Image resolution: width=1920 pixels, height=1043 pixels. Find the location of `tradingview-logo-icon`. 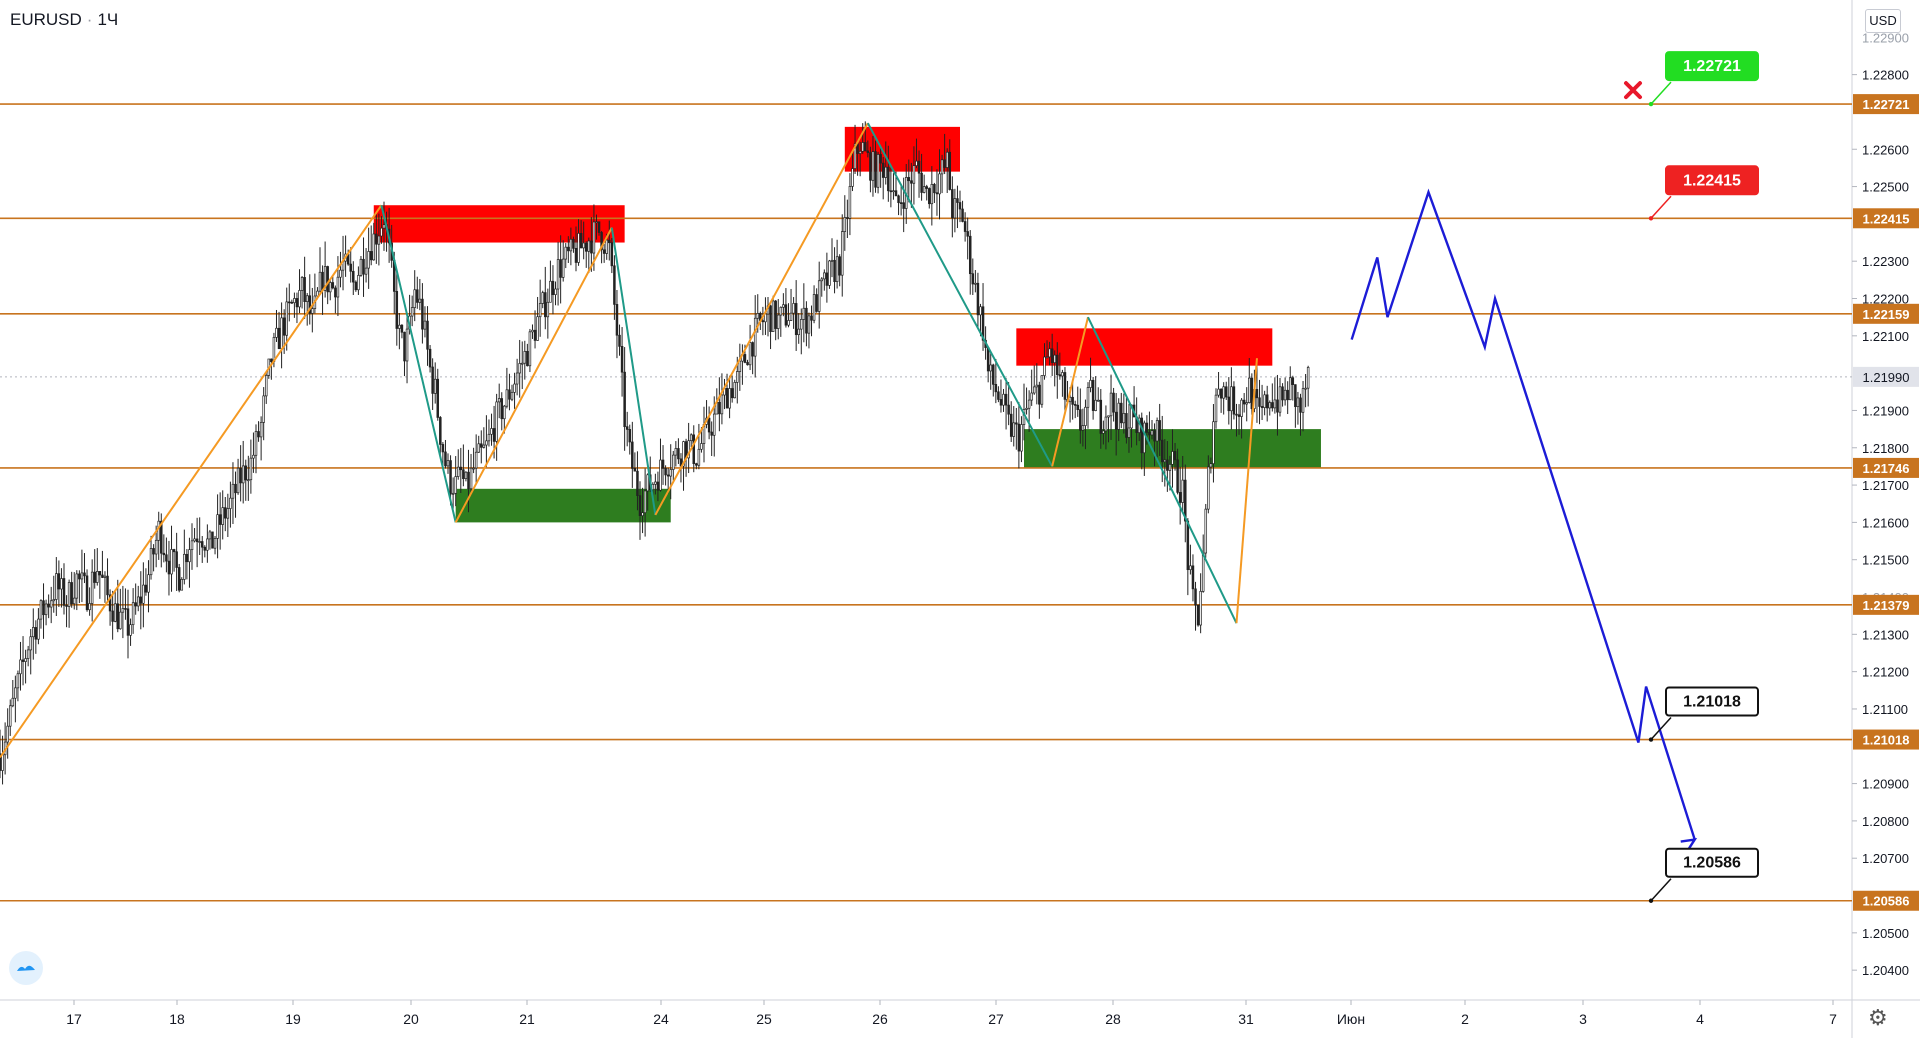

tradingview-logo-icon is located at coordinates (26, 968).